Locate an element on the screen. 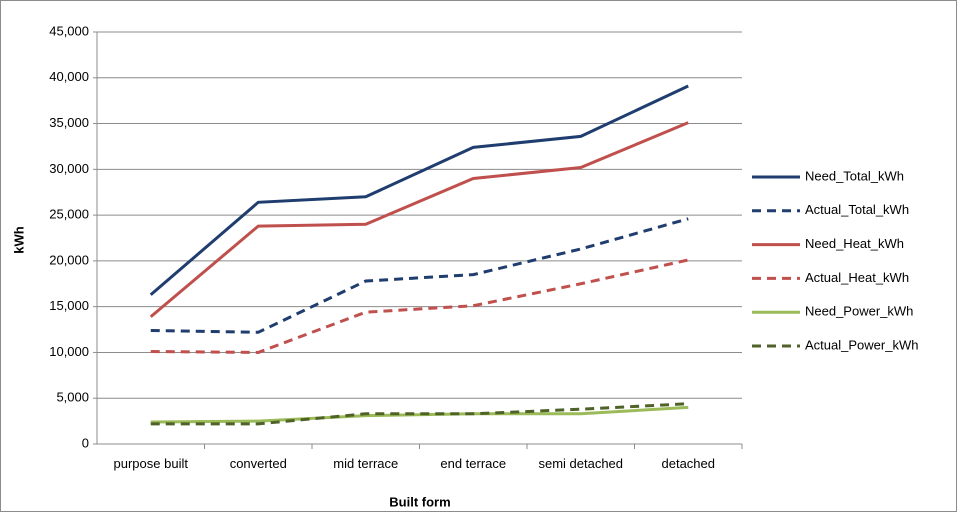 Image resolution: width=958 pixels, height=513 pixels. y-tick-label: 30,000 is located at coordinates (69, 168).